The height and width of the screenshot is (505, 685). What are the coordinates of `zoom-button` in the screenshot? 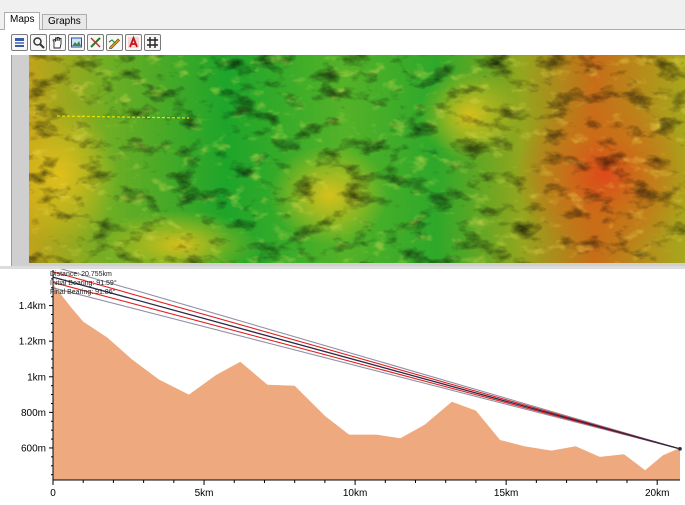 It's located at (38, 42).